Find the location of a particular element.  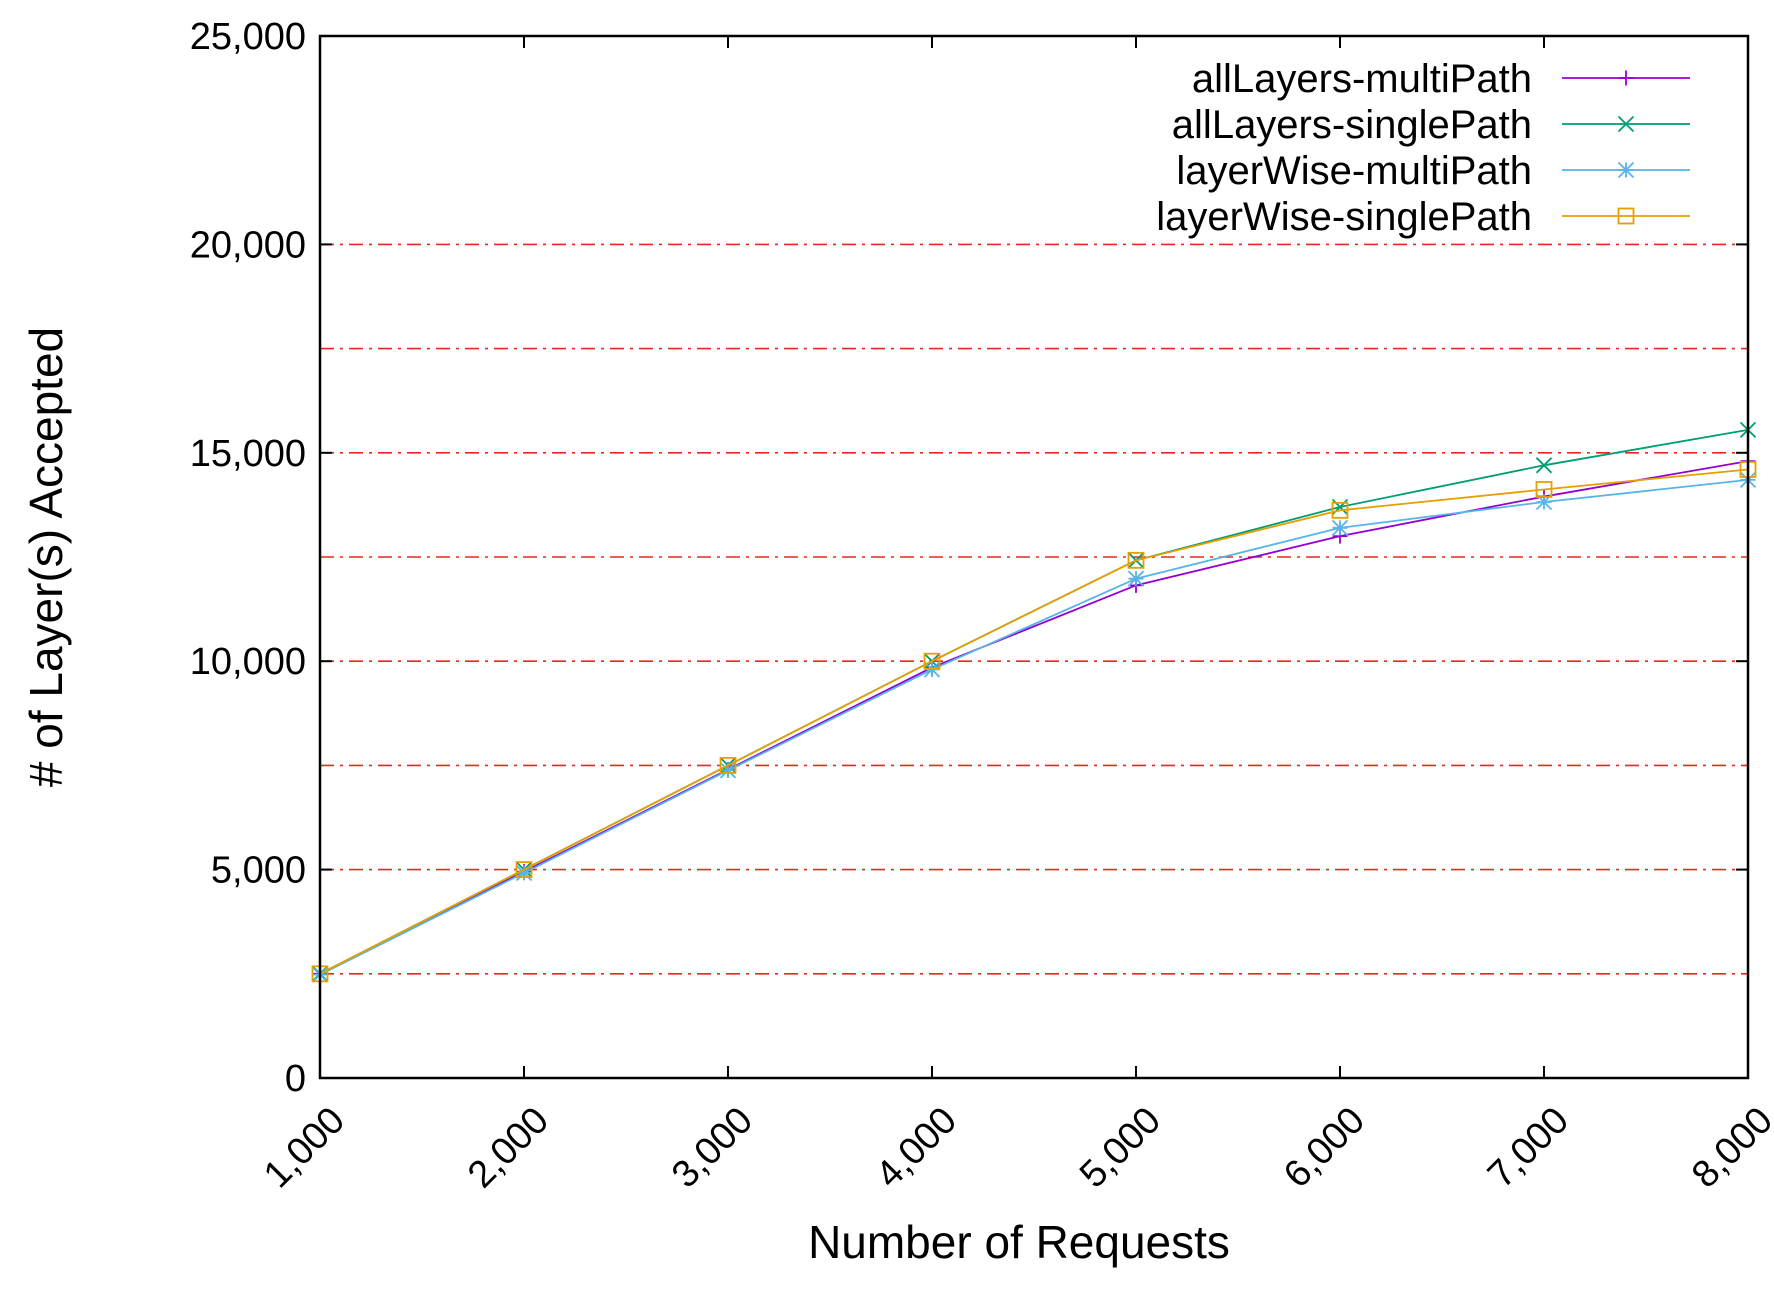

legend-item: allLayers-singlePath is located at coordinates (1431, 125).